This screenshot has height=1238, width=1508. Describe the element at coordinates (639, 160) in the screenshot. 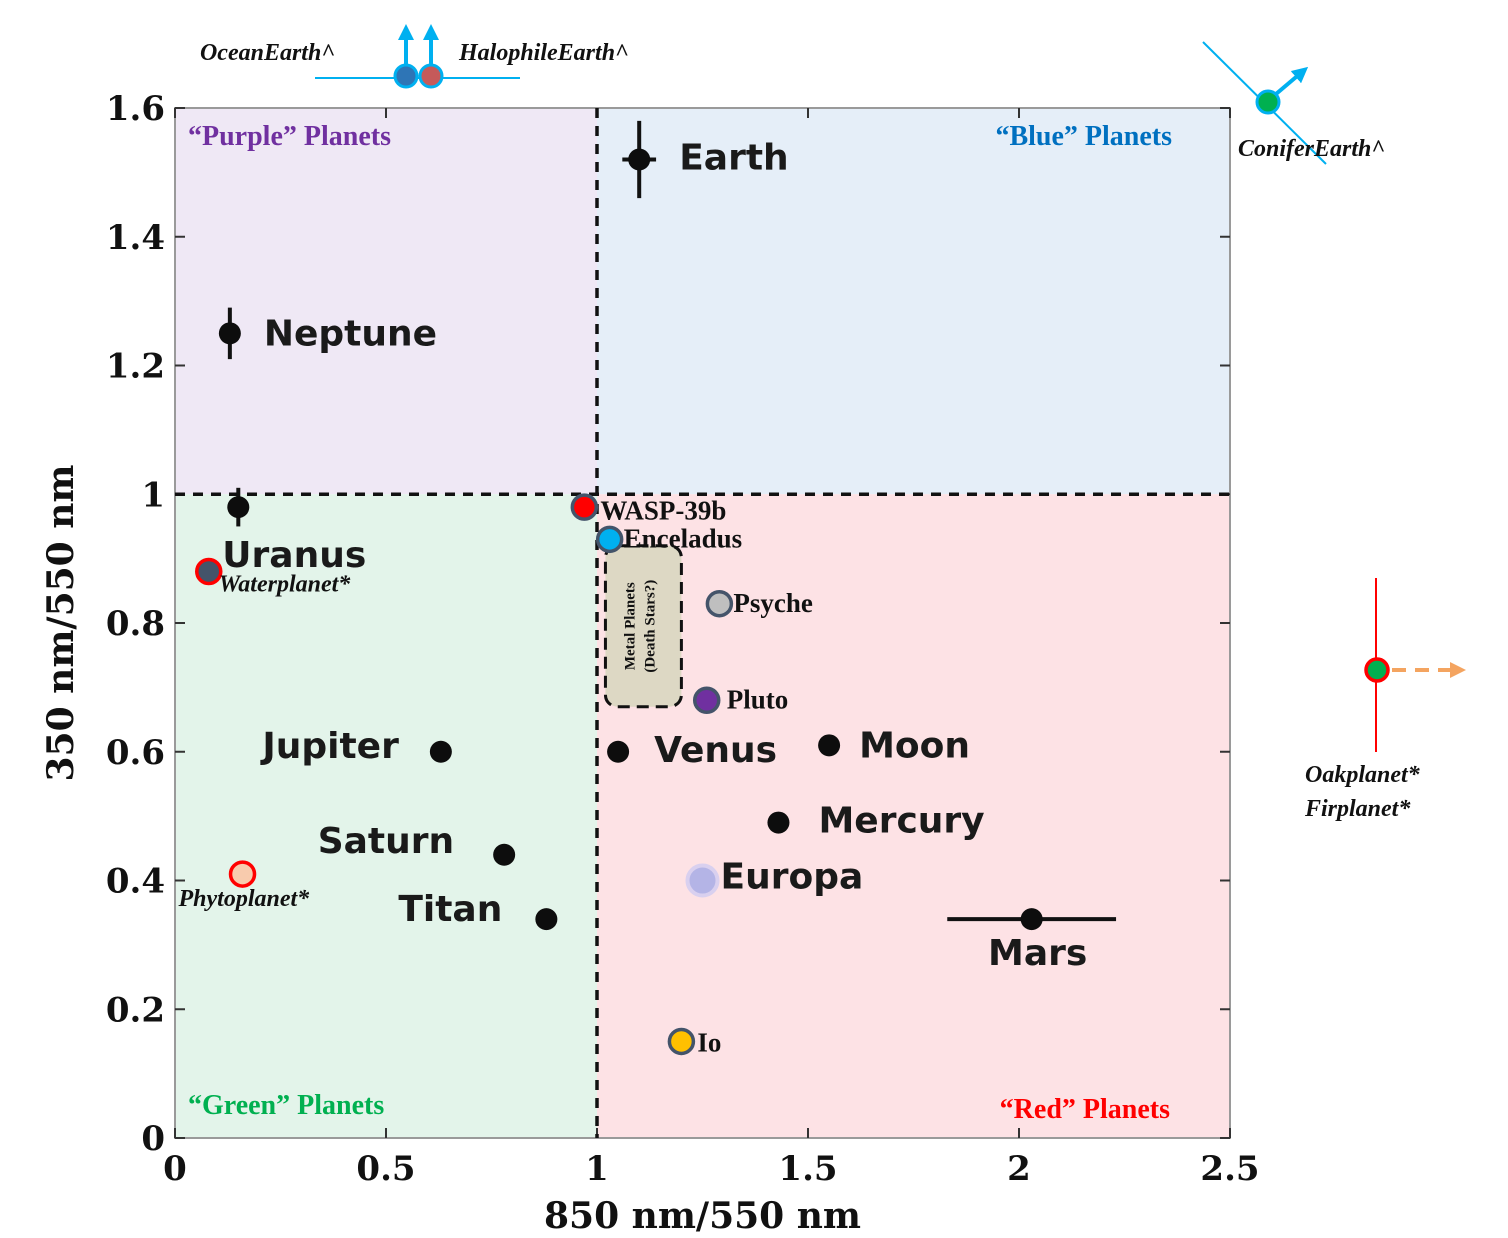

I see `point-earth` at that location.